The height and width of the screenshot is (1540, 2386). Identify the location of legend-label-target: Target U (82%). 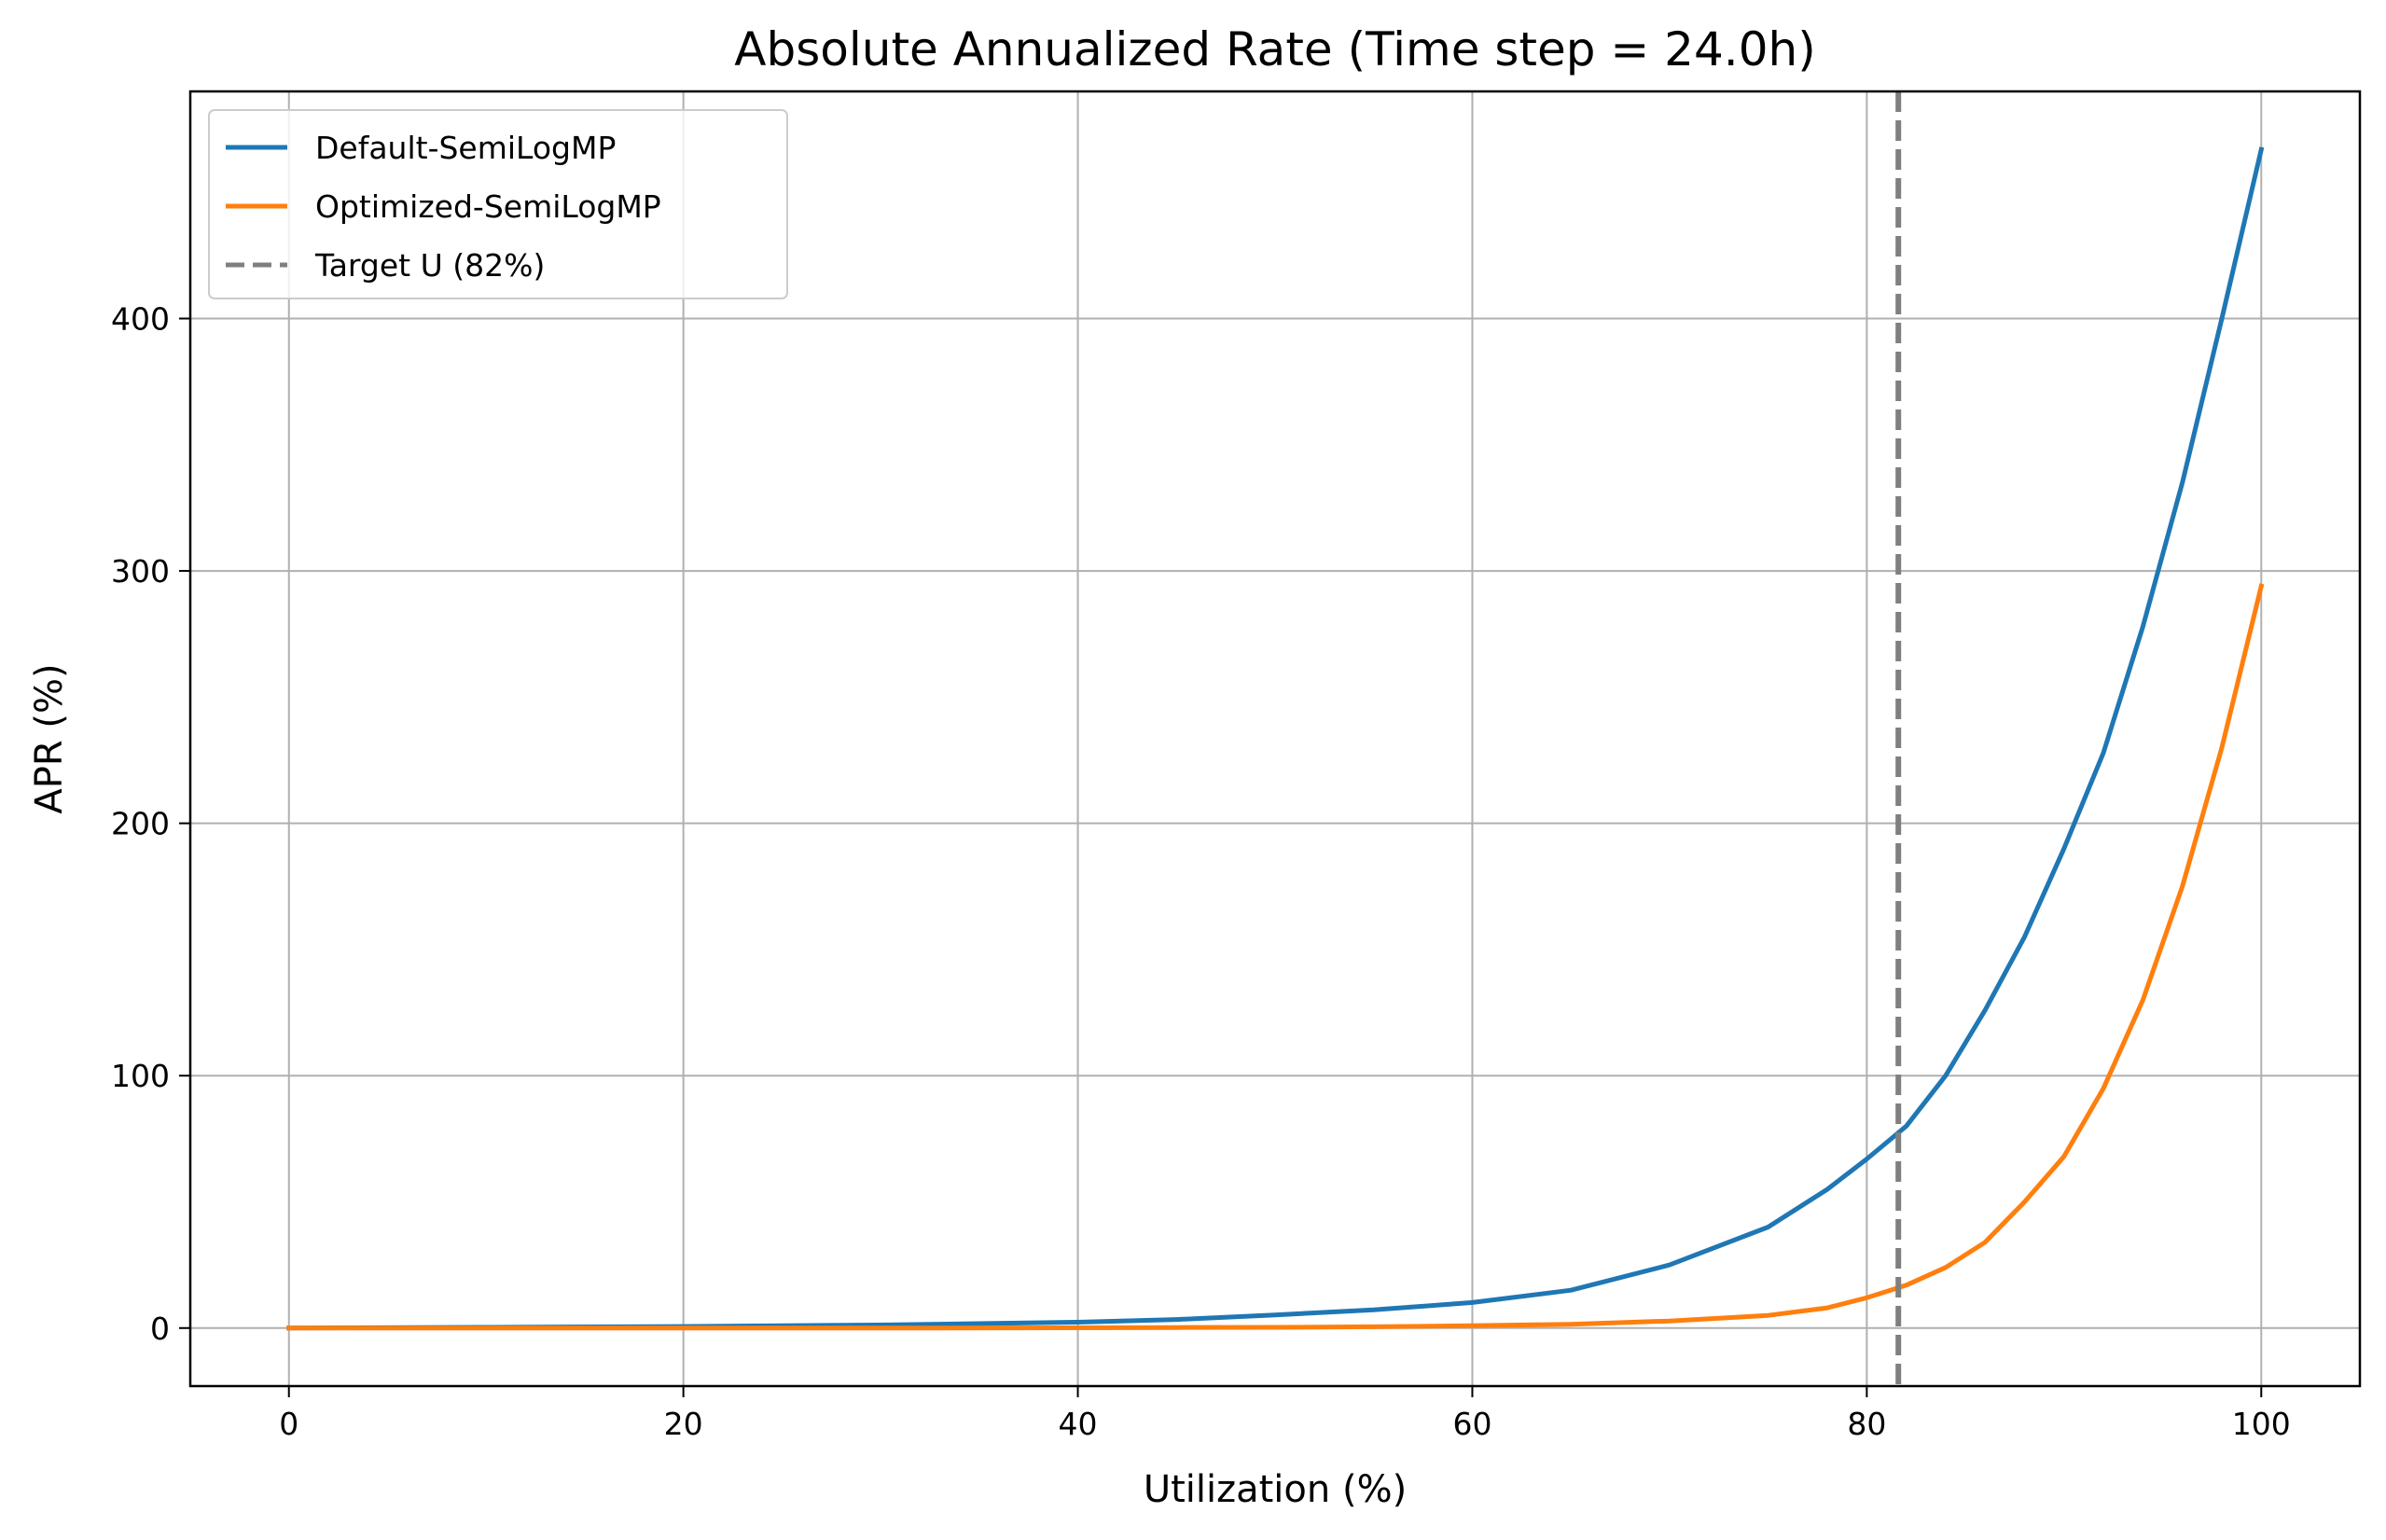
(429, 265).